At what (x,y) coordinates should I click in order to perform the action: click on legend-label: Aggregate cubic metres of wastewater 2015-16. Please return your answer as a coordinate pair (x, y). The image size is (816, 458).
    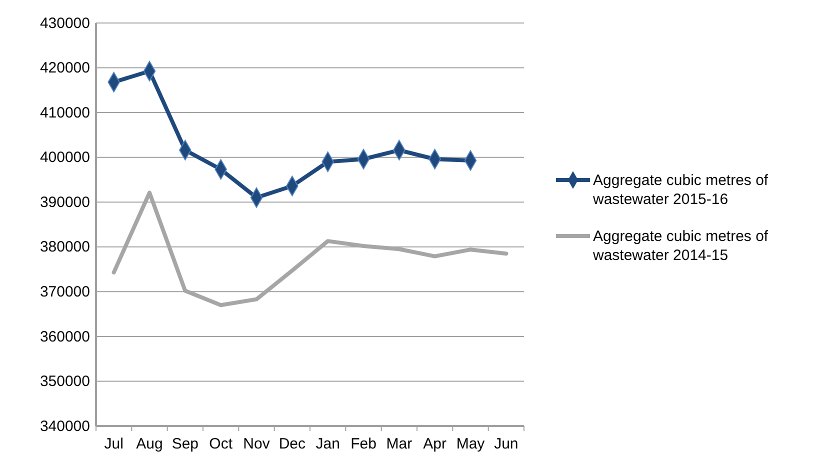
    Looking at the image, I should click on (680, 190).